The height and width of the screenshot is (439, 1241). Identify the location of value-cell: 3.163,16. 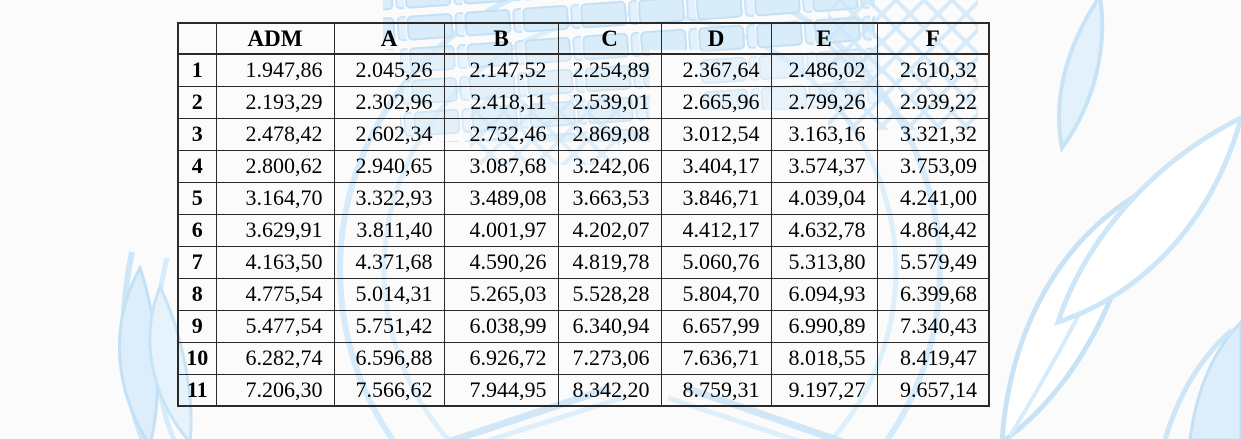
(824, 134).